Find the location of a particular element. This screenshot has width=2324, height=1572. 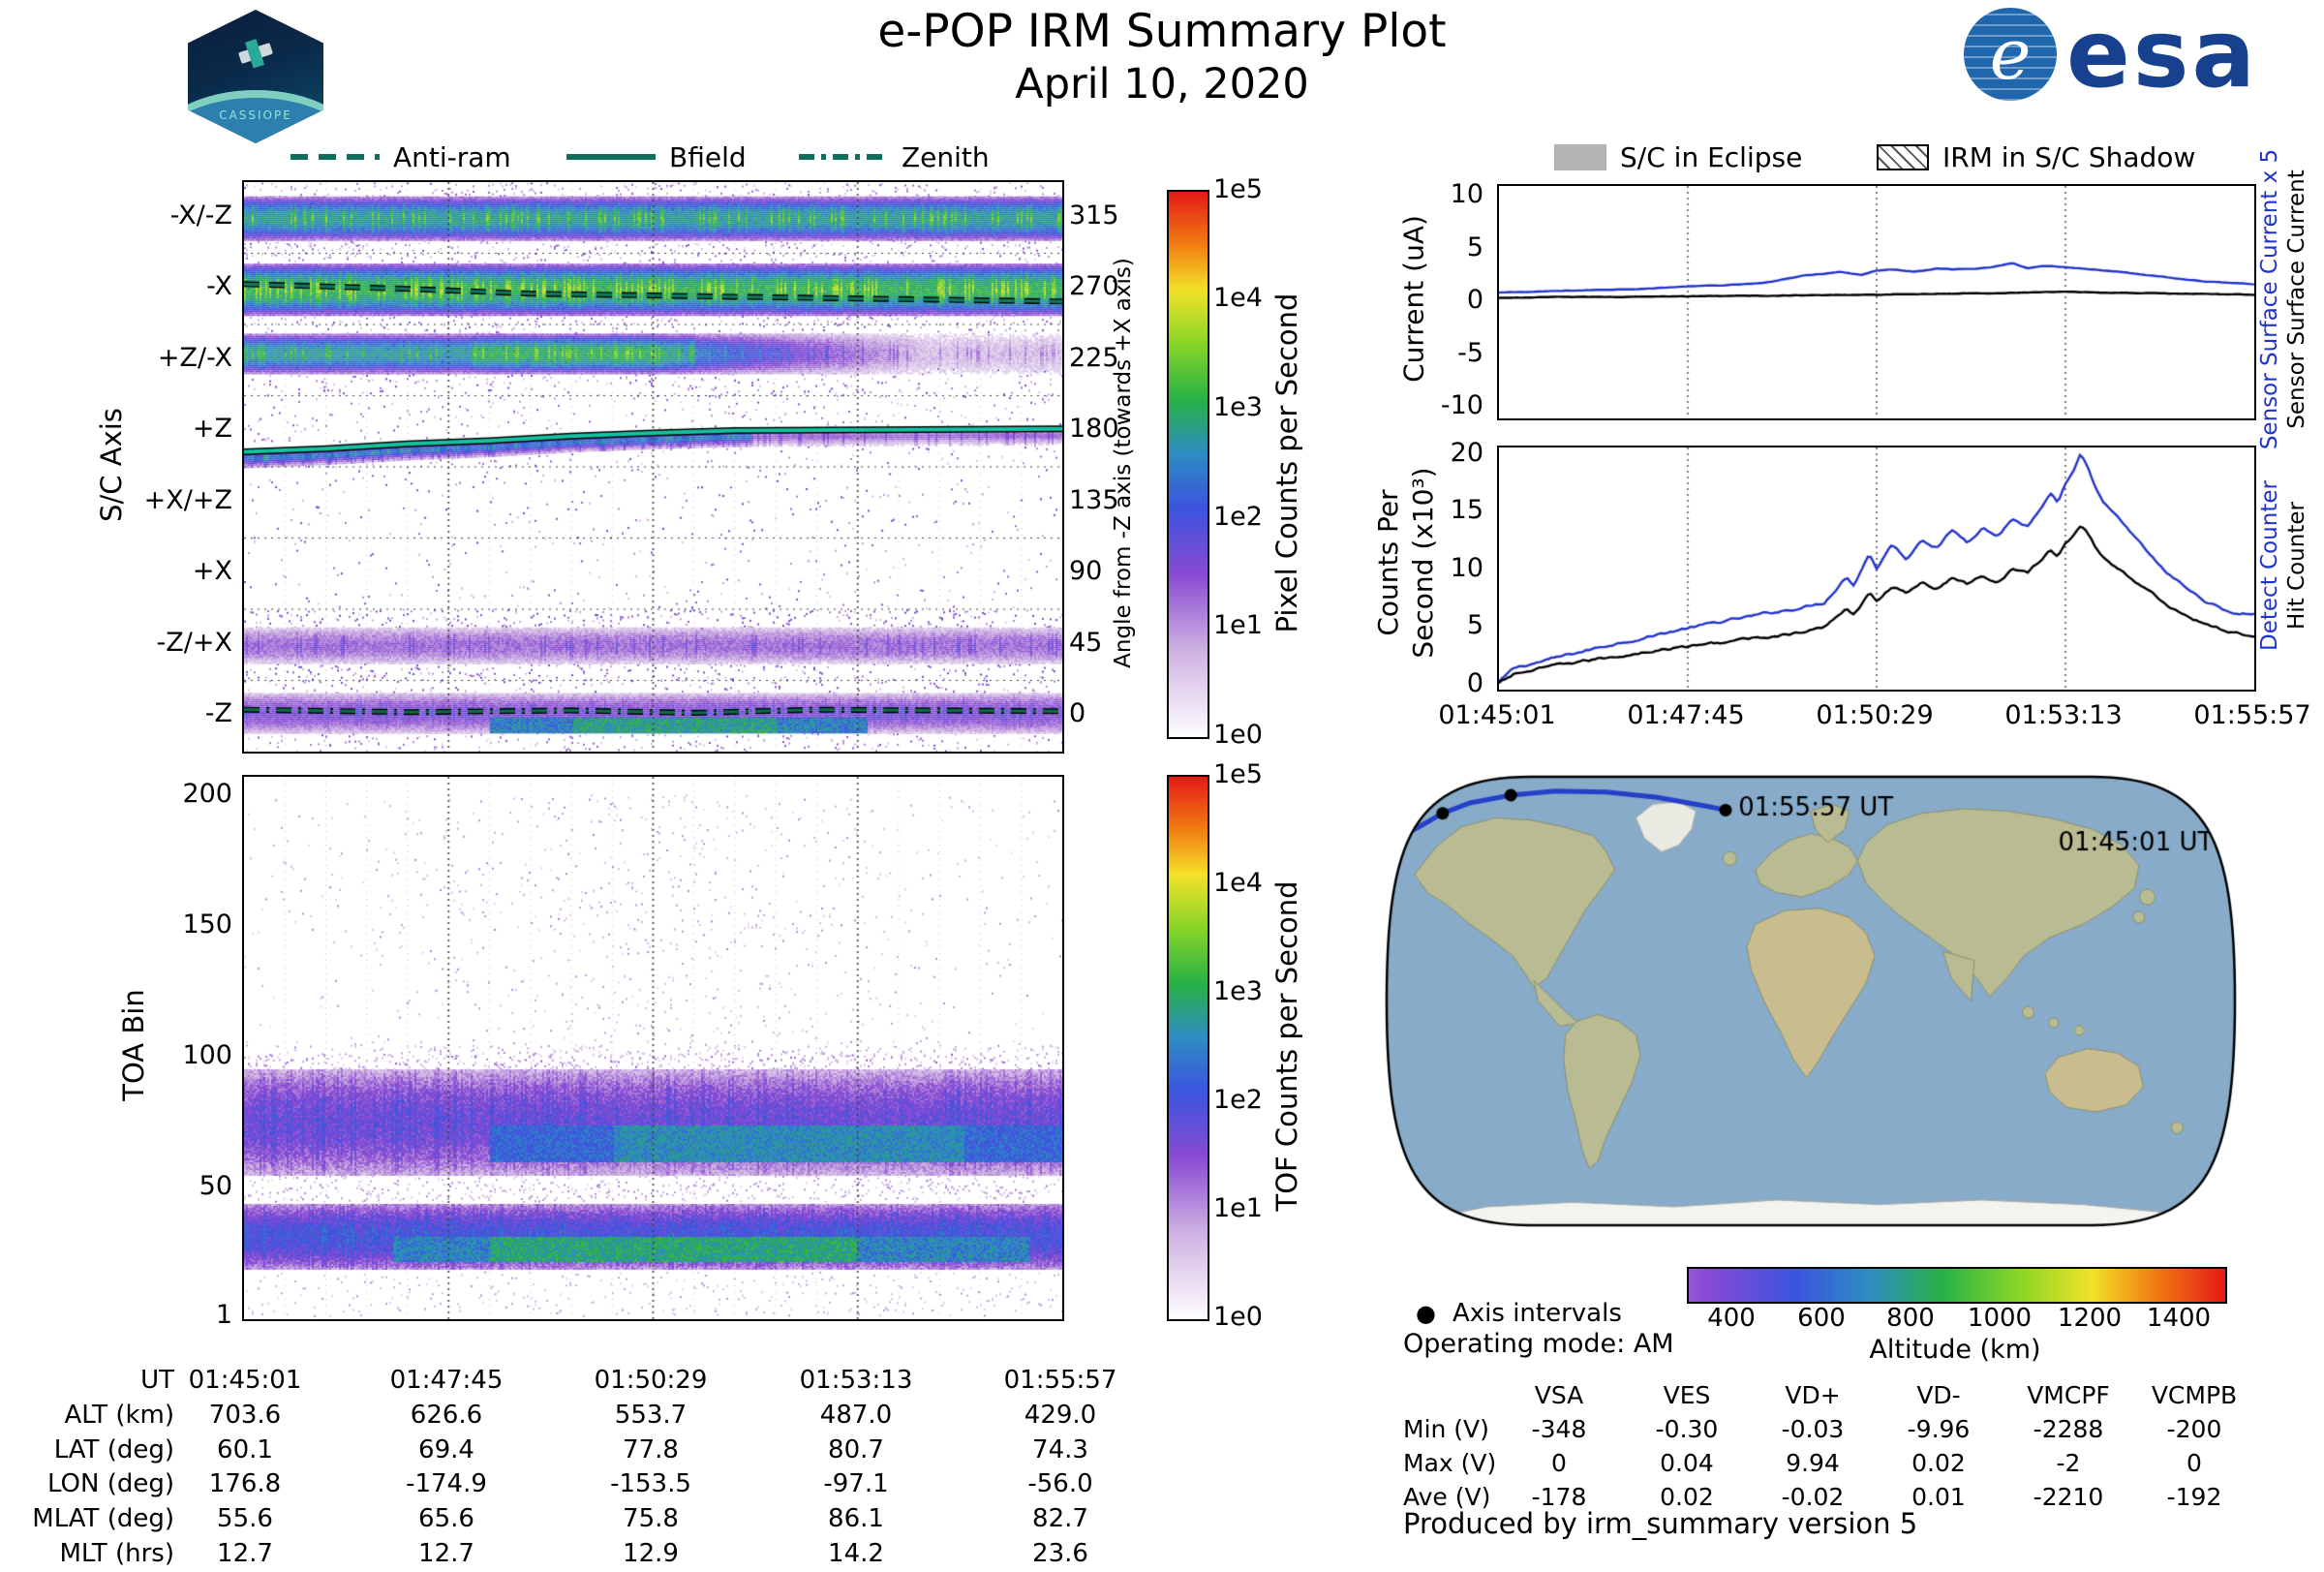

current-plot is located at coordinates (1877, 302).